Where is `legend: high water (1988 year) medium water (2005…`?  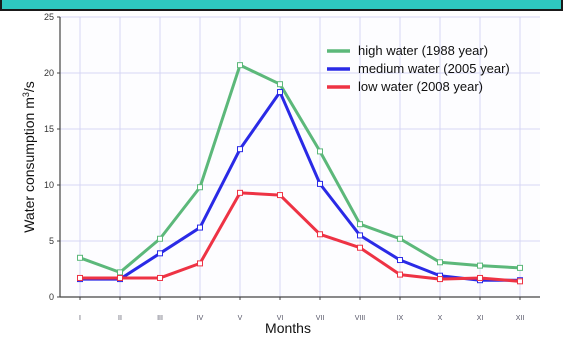
legend: high water (1988 year) medium water (2005… is located at coordinates (418, 68).